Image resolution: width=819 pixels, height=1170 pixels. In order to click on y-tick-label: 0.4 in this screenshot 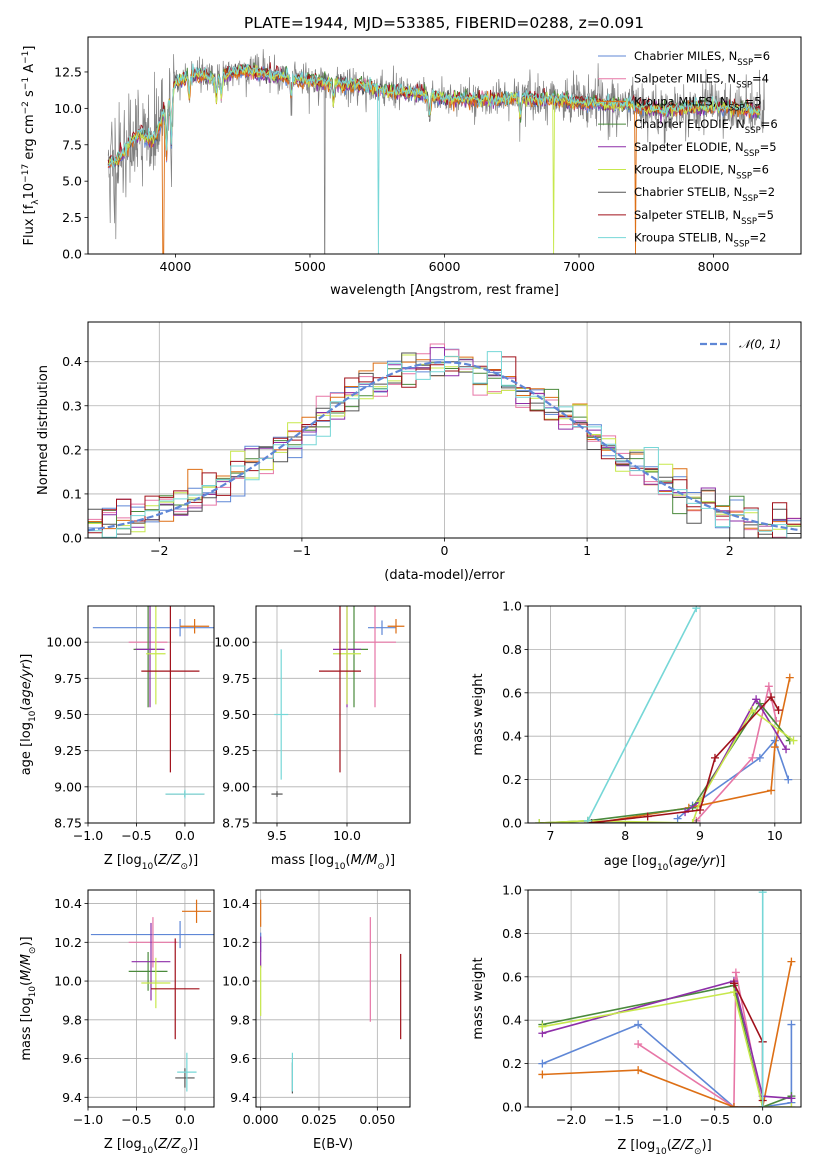, I will do `click(512, 736)`.